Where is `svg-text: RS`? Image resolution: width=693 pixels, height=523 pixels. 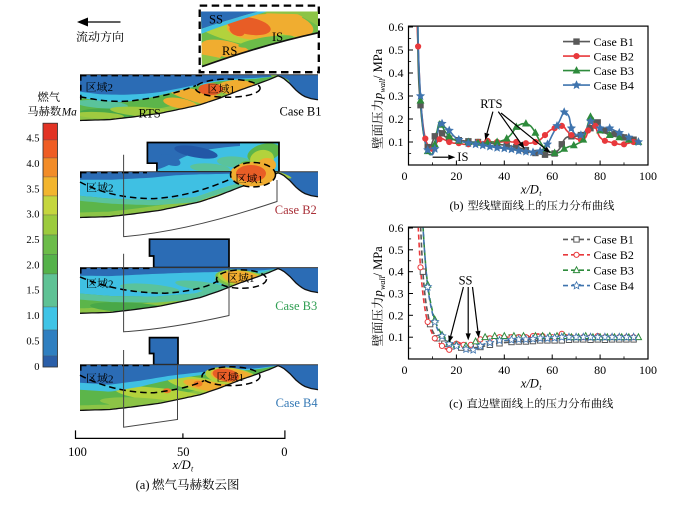 svg-text: RS is located at coordinates (229, 51).